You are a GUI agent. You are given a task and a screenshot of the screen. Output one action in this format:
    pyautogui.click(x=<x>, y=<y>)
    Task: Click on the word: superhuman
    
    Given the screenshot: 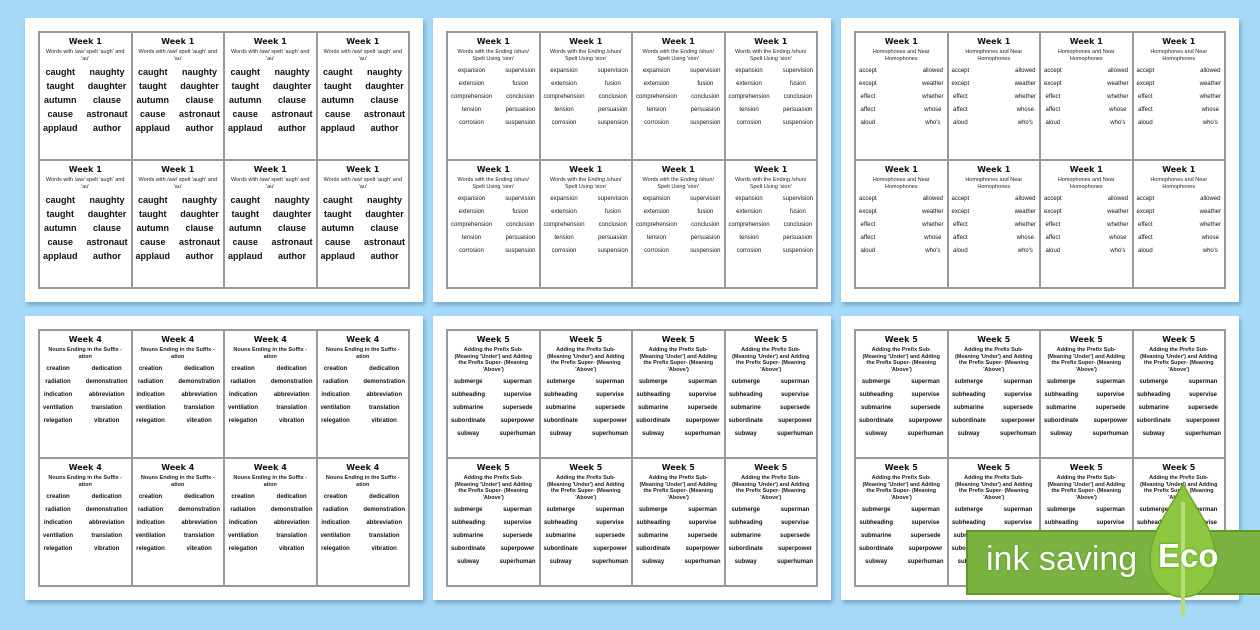 What is the action you would take?
    pyautogui.click(x=517, y=562)
    